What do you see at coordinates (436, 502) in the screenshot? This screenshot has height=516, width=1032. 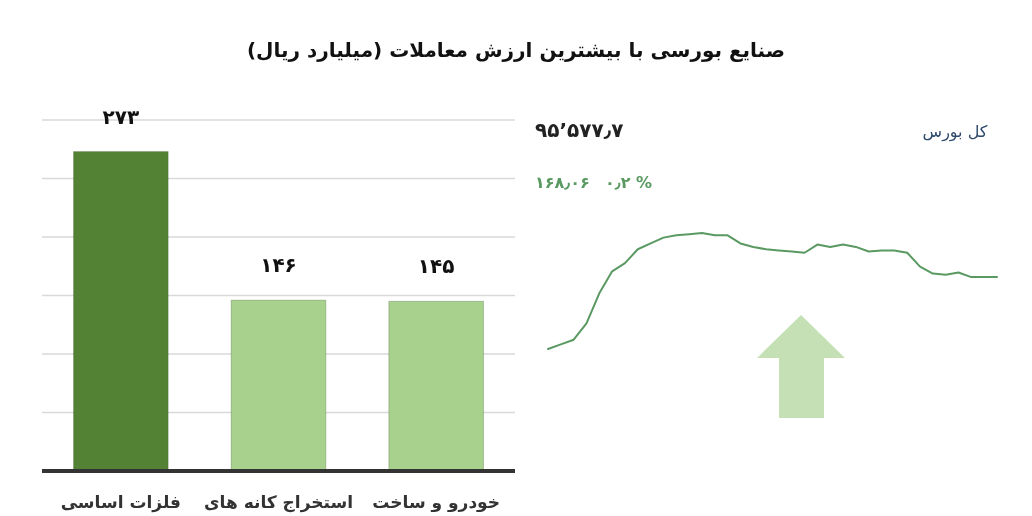 I see `x-tick-label: خودرو و ساخت` at bounding box center [436, 502].